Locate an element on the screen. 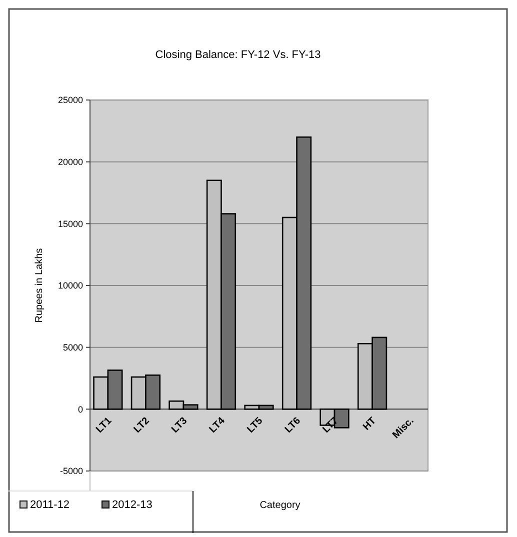 The image size is (517, 537). y-tick-label: 0 is located at coordinates (80, 409).